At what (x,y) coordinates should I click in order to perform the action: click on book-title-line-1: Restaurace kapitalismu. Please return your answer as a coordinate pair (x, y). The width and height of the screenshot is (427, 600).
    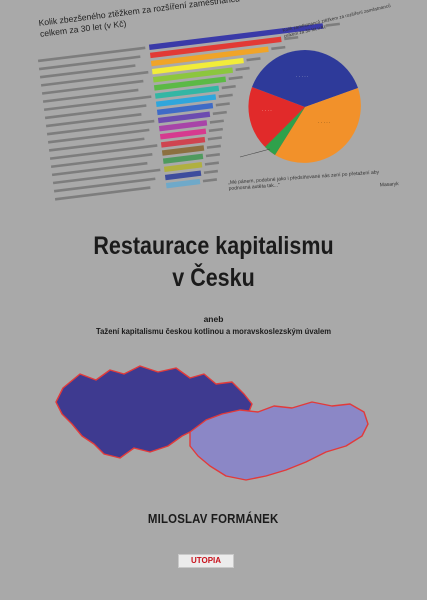
    Looking at the image, I should click on (213, 246).